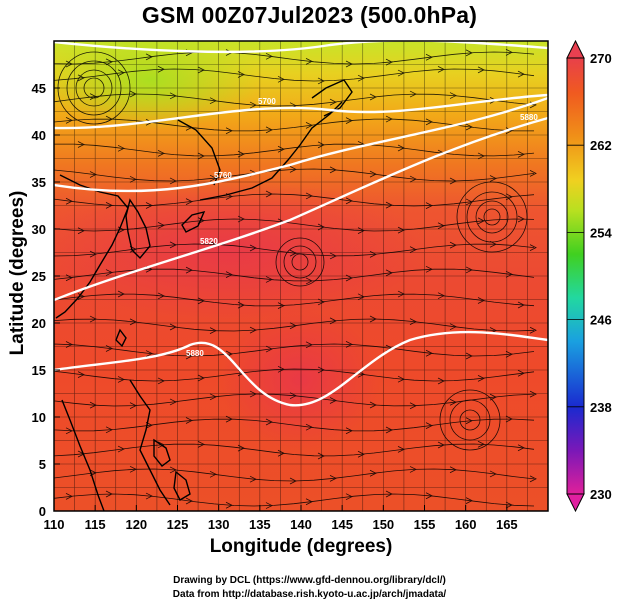  Describe the element at coordinates (209, 241) in the screenshot. I see `contour-label: 5820` at that location.